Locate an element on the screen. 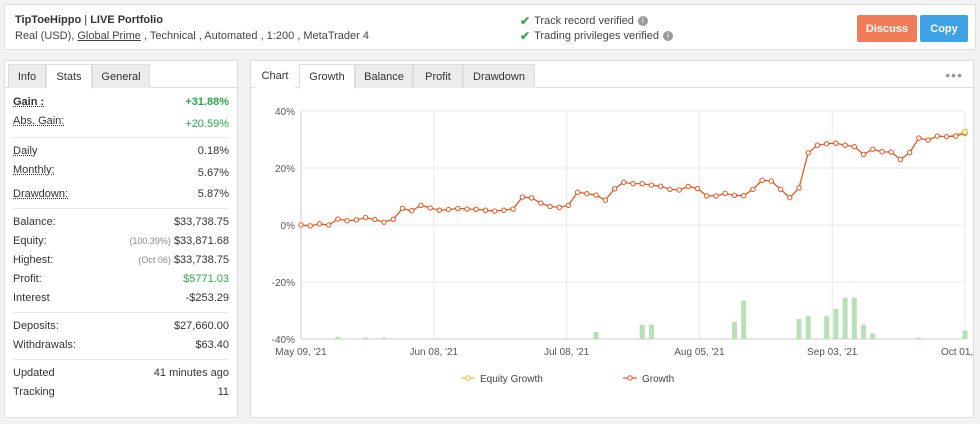 The height and width of the screenshot is (424, 980). profit-label: Profit: is located at coordinates (27, 279).